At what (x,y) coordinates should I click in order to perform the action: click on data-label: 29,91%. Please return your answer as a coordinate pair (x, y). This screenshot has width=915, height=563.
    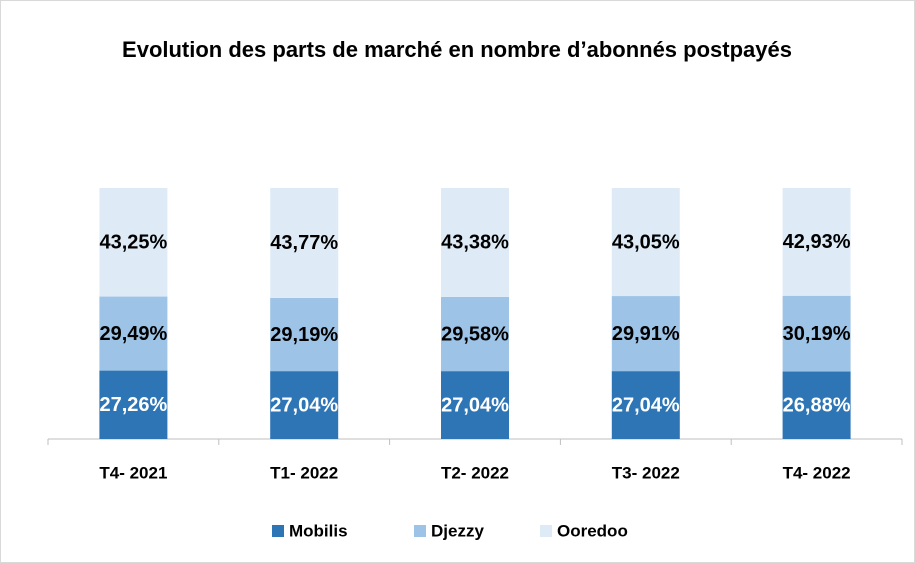
    Looking at the image, I should click on (646, 334).